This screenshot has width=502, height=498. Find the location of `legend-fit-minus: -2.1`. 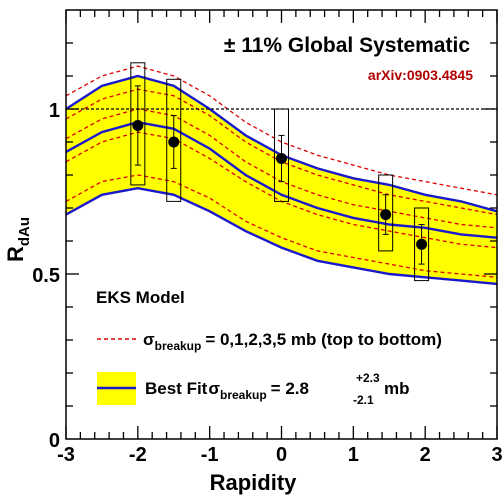

legend-fit-minus: -2.1 is located at coordinates (363, 400).